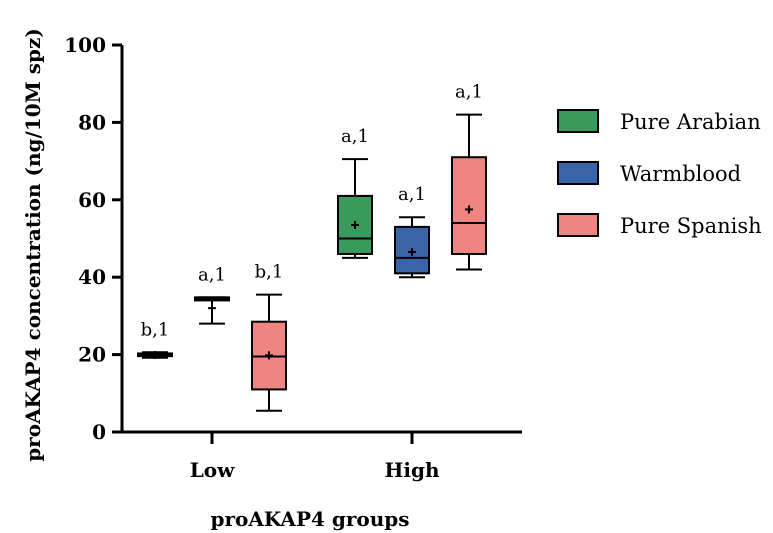 Image resolution: width=773 pixels, height=533 pixels. I want to click on y-tick-label: 40, so click(92, 277).